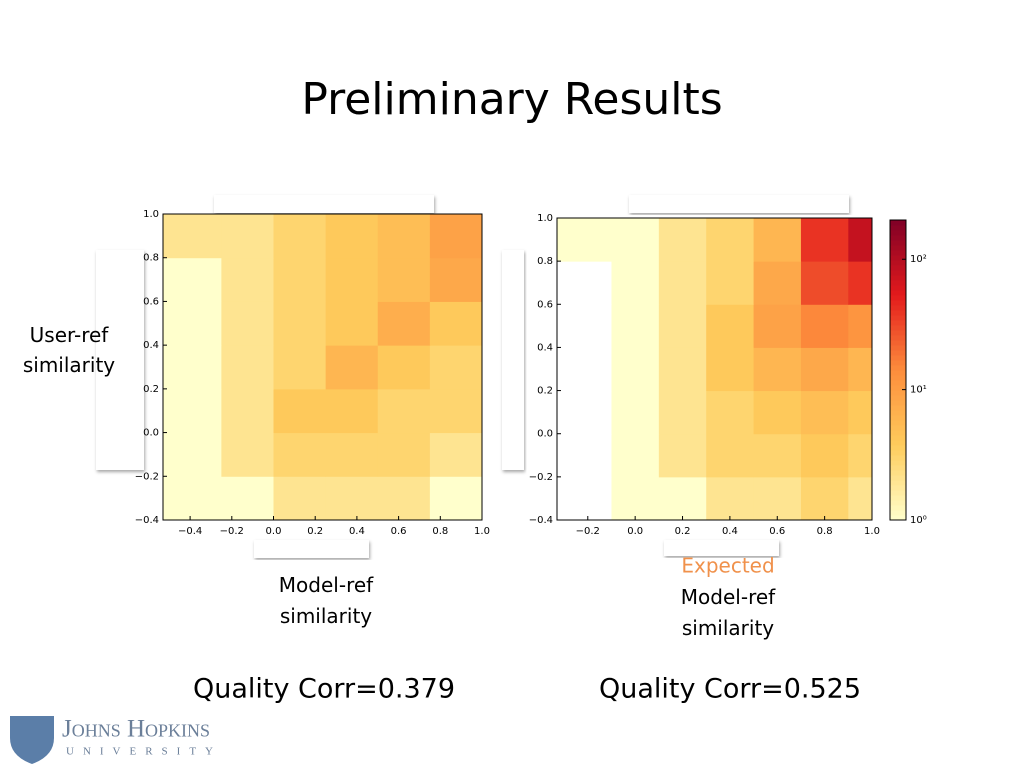 This screenshot has height=768, width=1024. I want to click on x-tick-label: 0.6, so click(399, 531).